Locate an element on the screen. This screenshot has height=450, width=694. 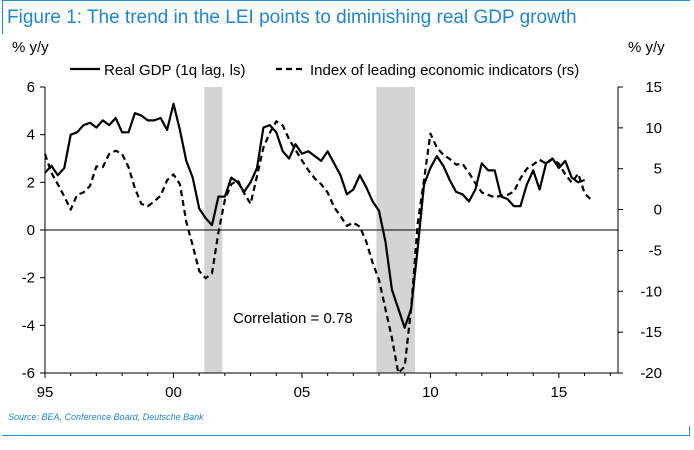
correlation-annotation: Correlation = 0.78 is located at coordinates (293, 318).